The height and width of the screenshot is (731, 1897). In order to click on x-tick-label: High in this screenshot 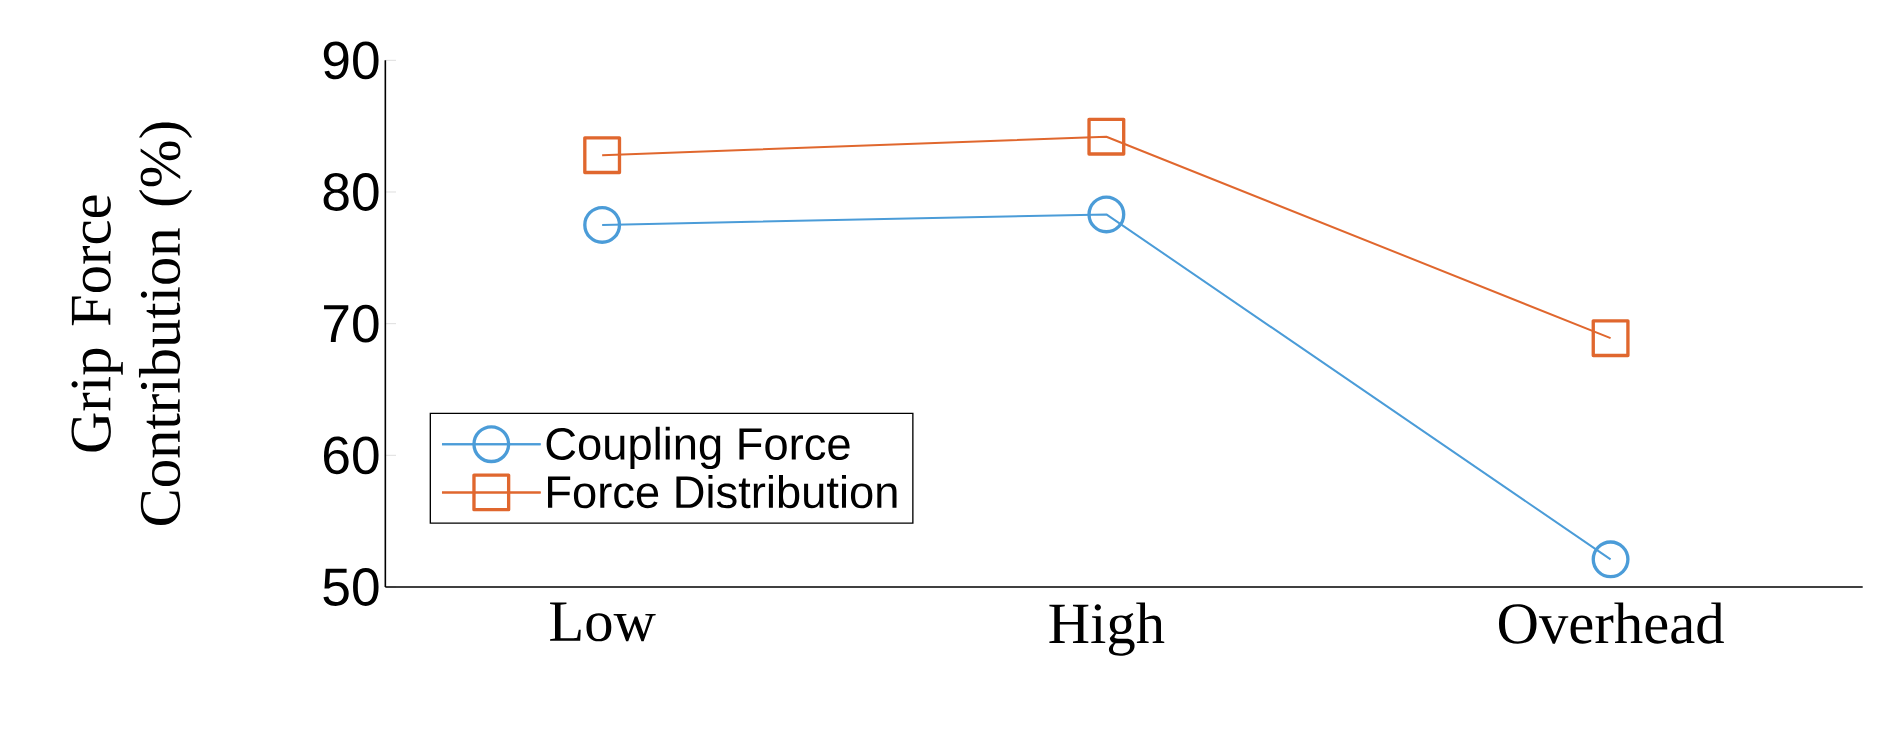, I will do `click(1107, 629)`.